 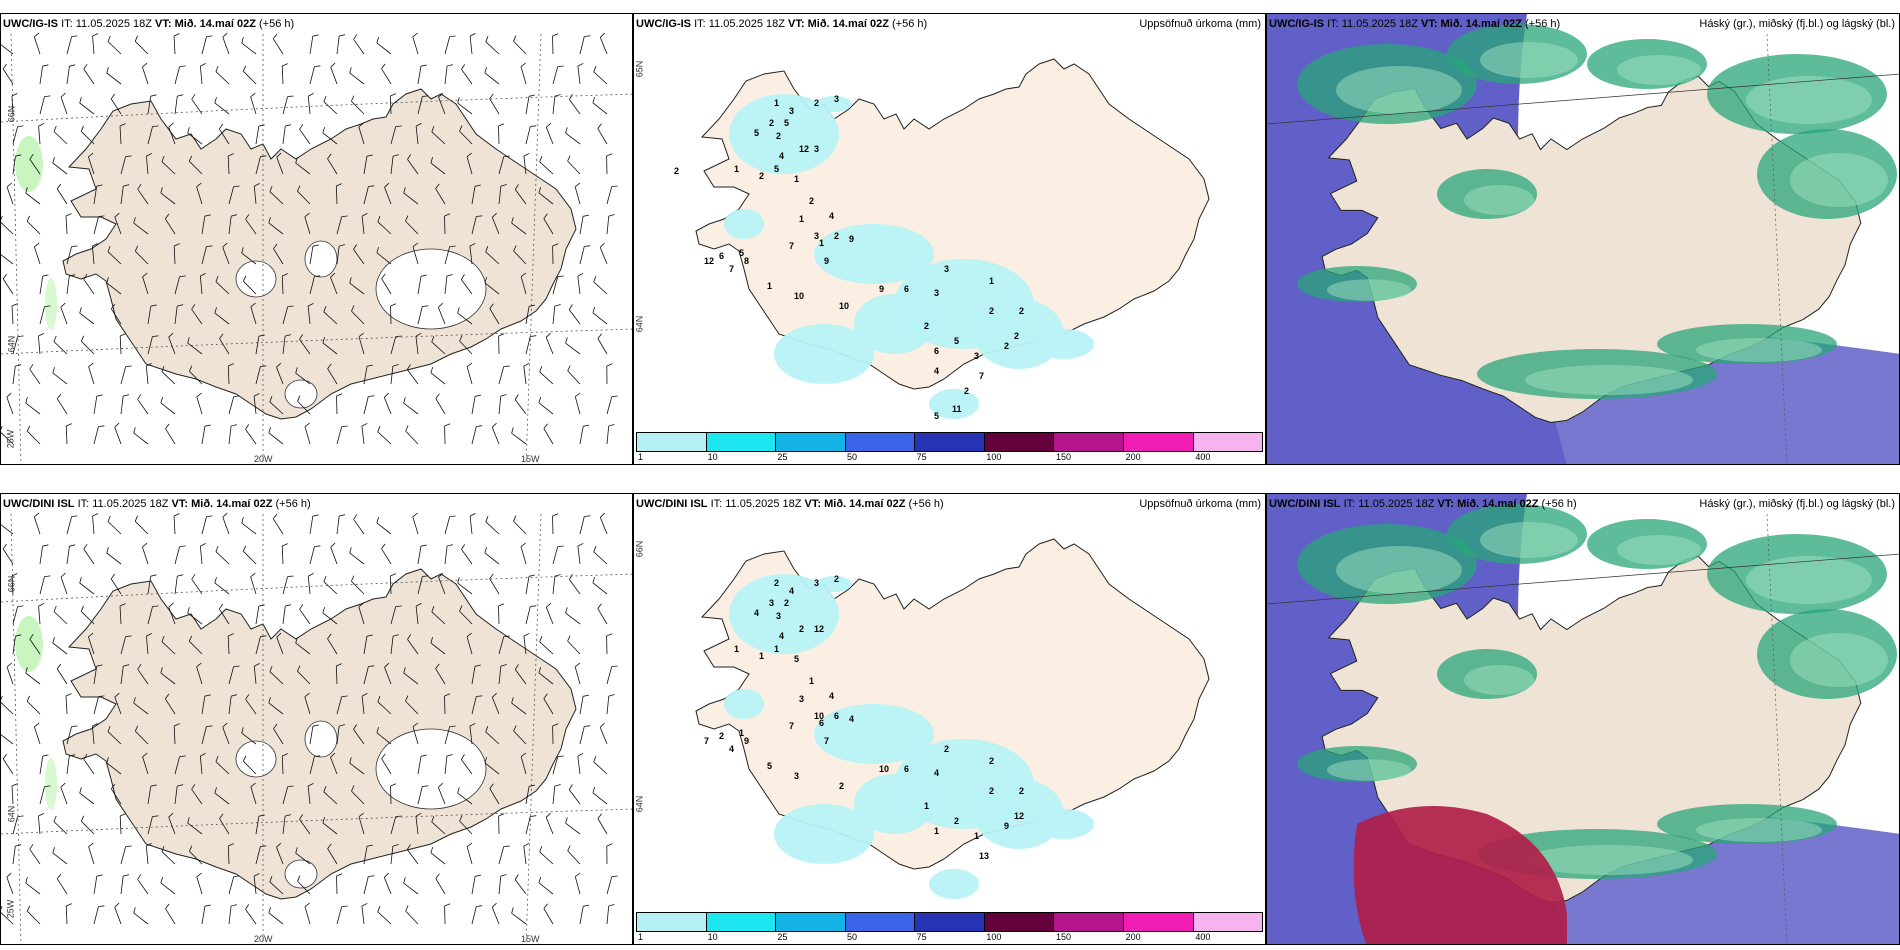 I want to click on colorbar-tick: 50, so click(x=852, y=457).